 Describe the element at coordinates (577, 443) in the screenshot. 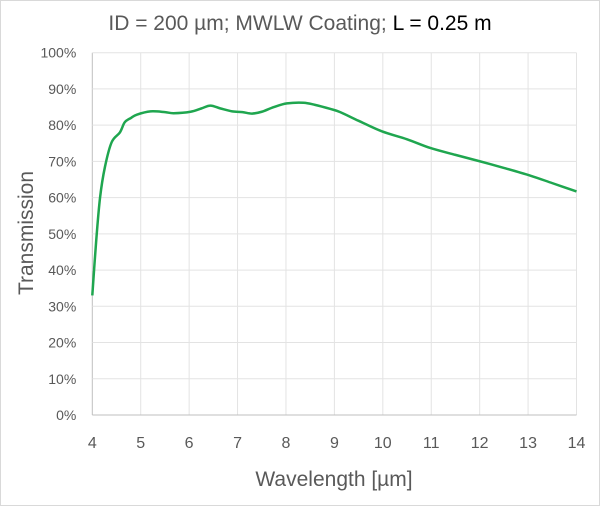

I see `x-tick-label: 14` at that location.